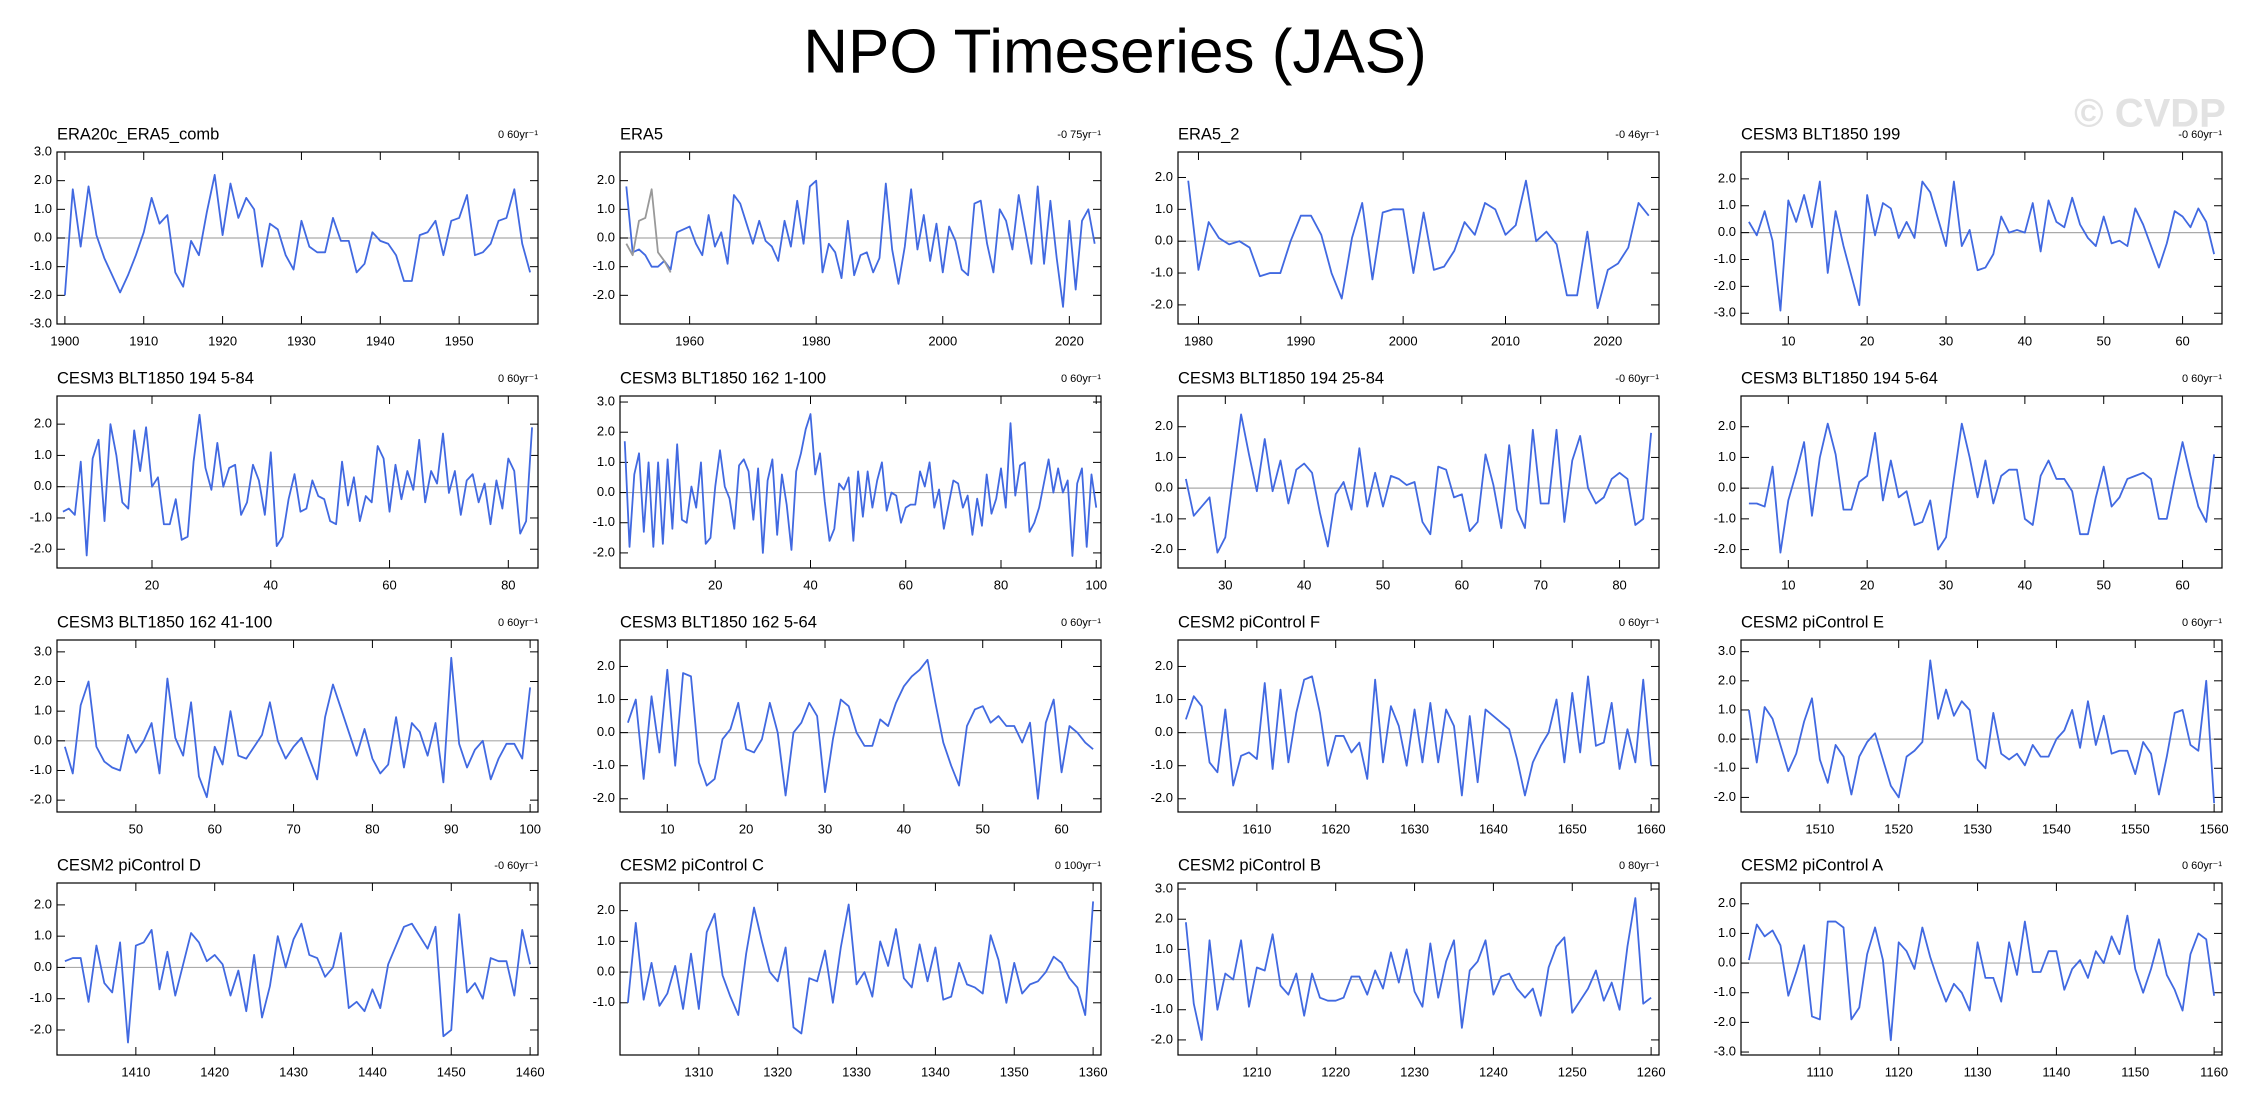 The height and width of the screenshot is (1118, 2250). What do you see at coordinates (293, 1071) in the screenshot?
I see `x-tick-label: 1430` at bounding box center [293, 1071].